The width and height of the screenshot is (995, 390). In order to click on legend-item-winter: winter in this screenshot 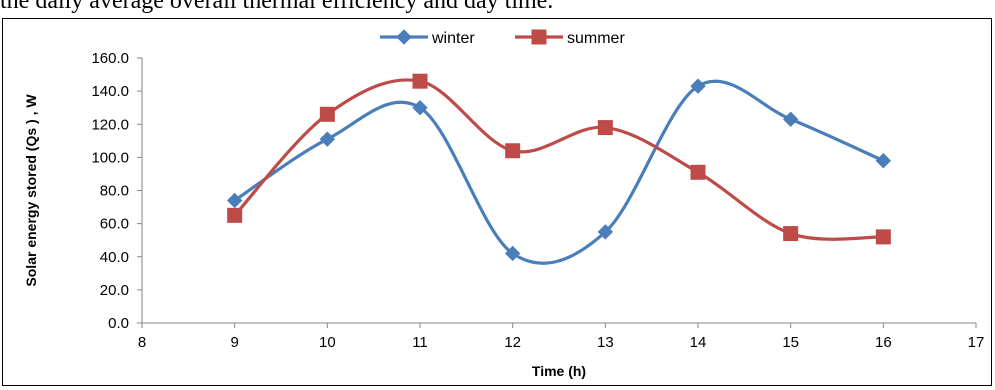, I will do `click(427, 38)`.